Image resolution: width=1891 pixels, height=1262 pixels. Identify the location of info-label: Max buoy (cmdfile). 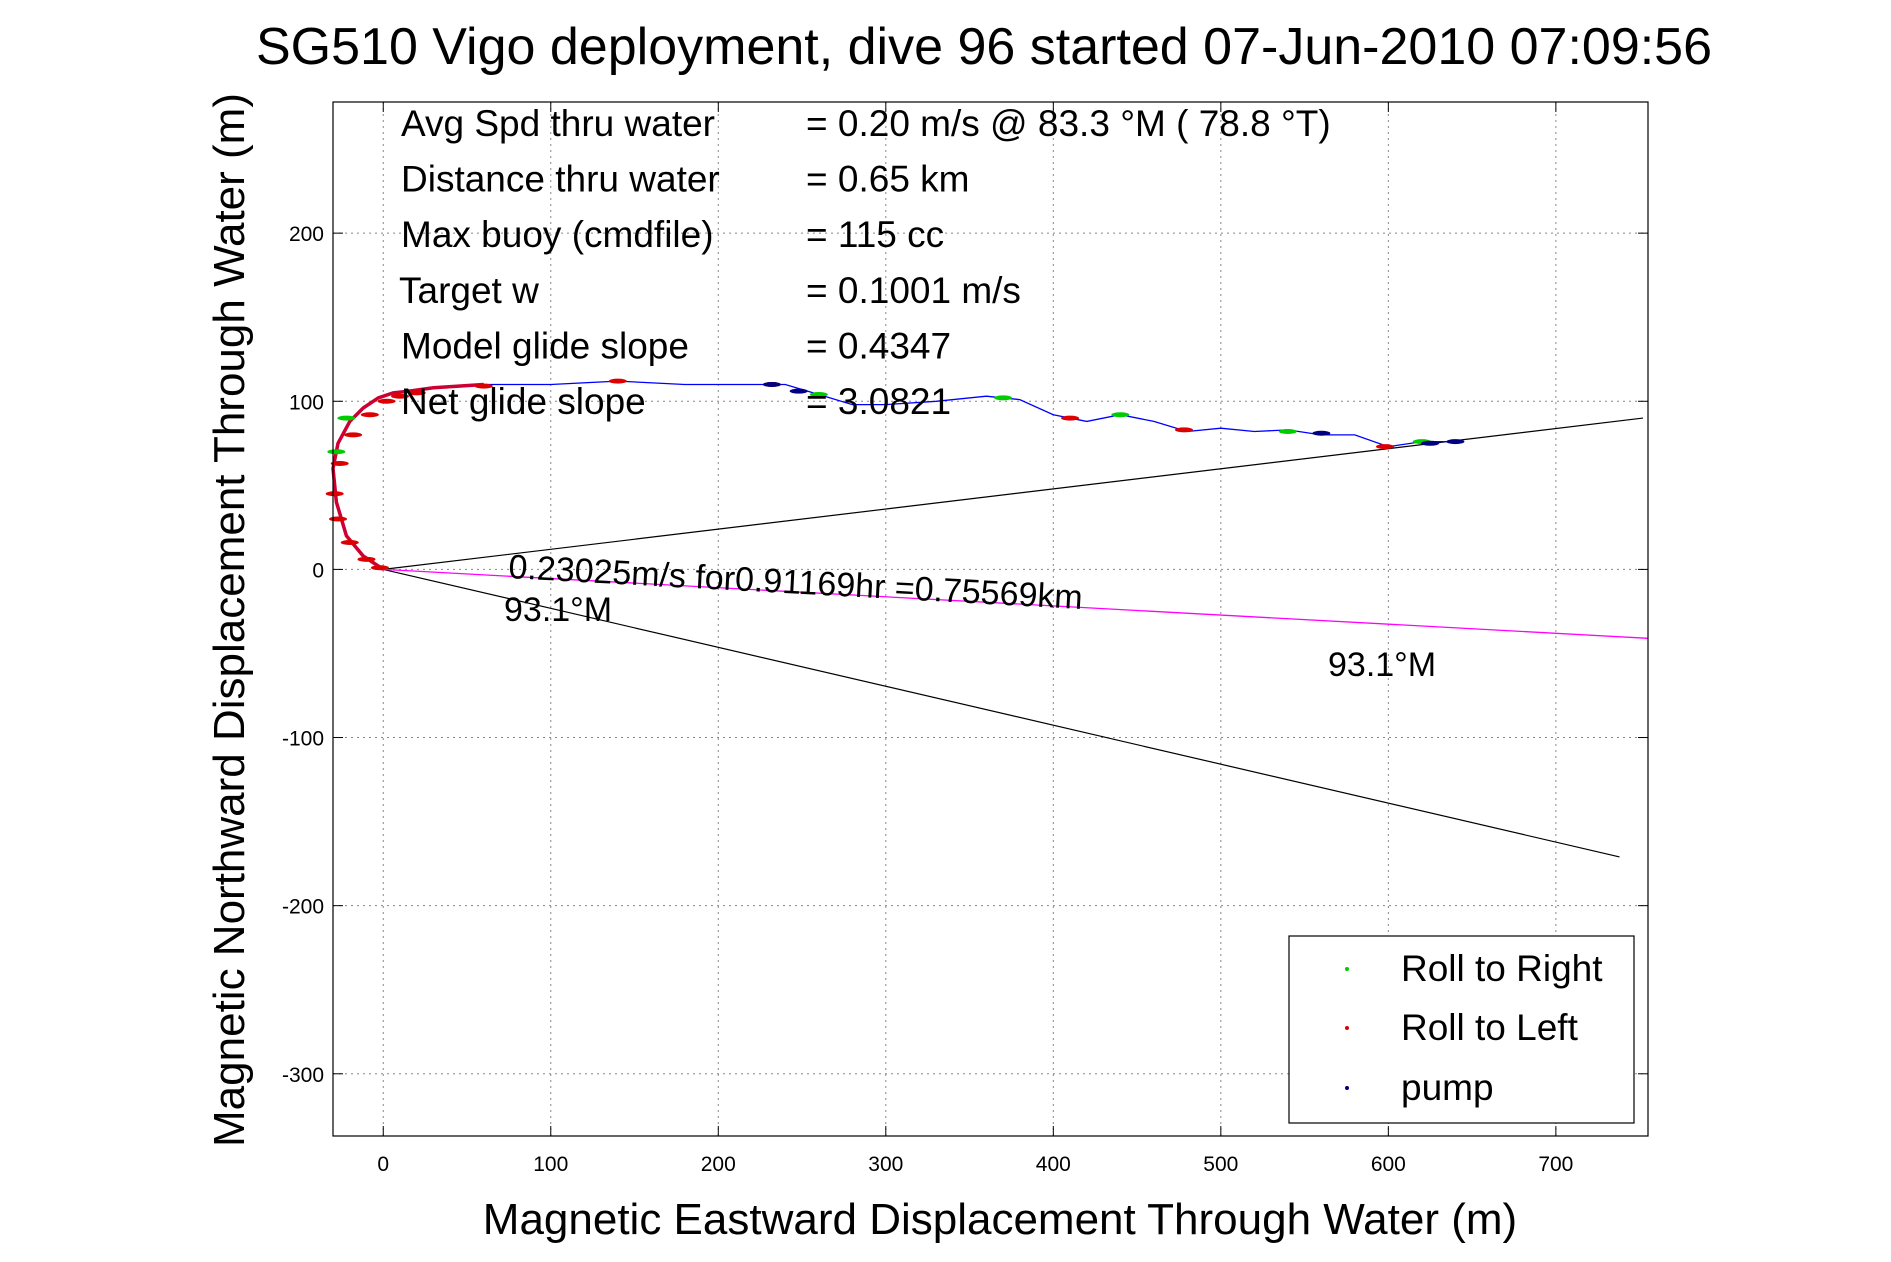
(557, 234).